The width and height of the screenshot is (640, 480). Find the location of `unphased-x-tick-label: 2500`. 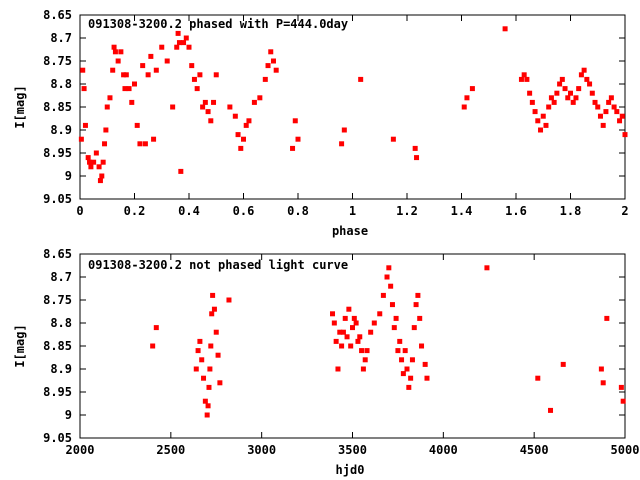

unphased-x-tick-label: 2500 is located at coordinates (170, 450).